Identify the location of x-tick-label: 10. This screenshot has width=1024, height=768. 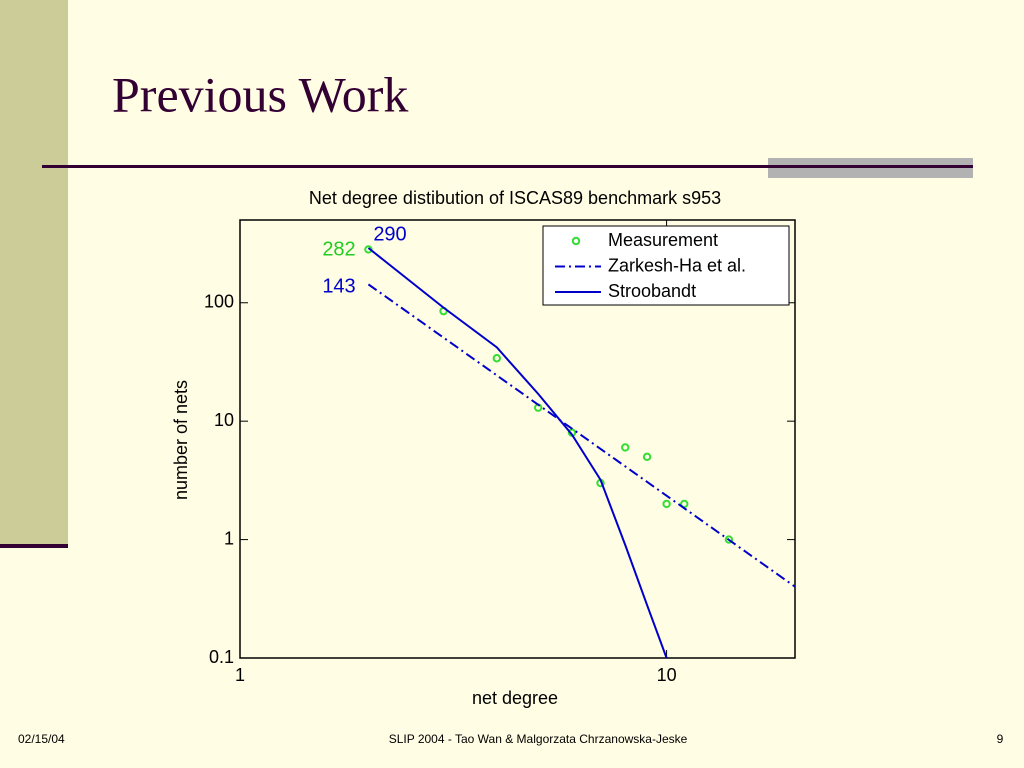
(667, 675).